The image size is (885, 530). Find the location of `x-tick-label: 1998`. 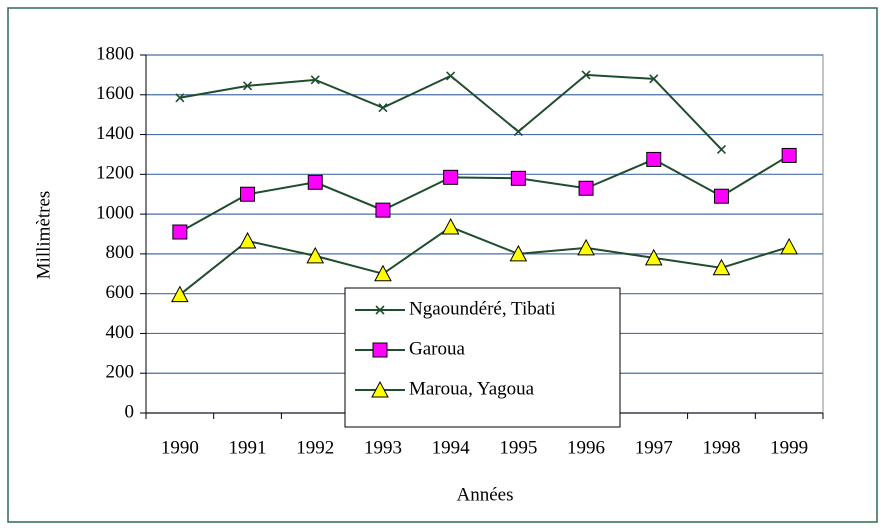

x-tick-label: 1998 is located at coordinates (721, 447).